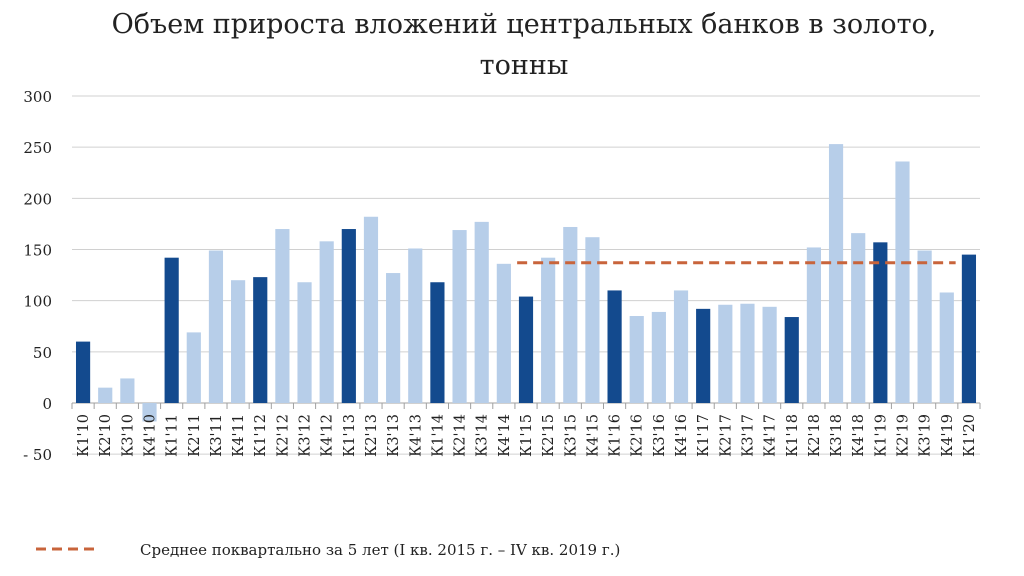 The image size is (1024, 576). Describe the element at coordinates (881, 435) in the screenshot. I see `x-tick-label: К1'19` at that location.